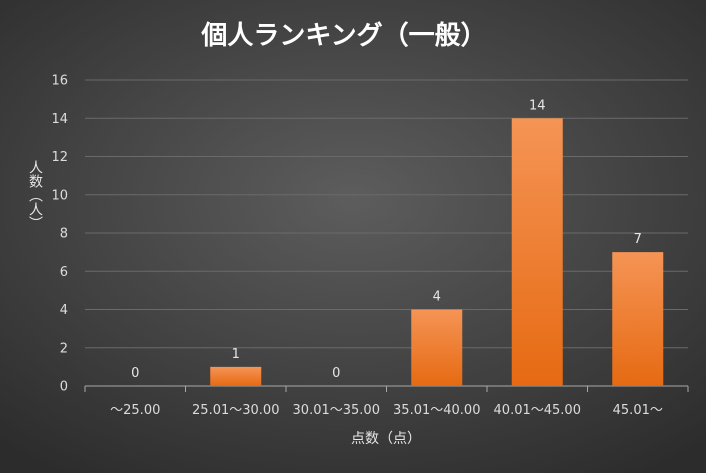 The image size is (706, 473). What do you see at coordinates (436, 410) in the screenshot?
I see `x-tick-label: 35.01～40.00` at bounding box center [436, 410].